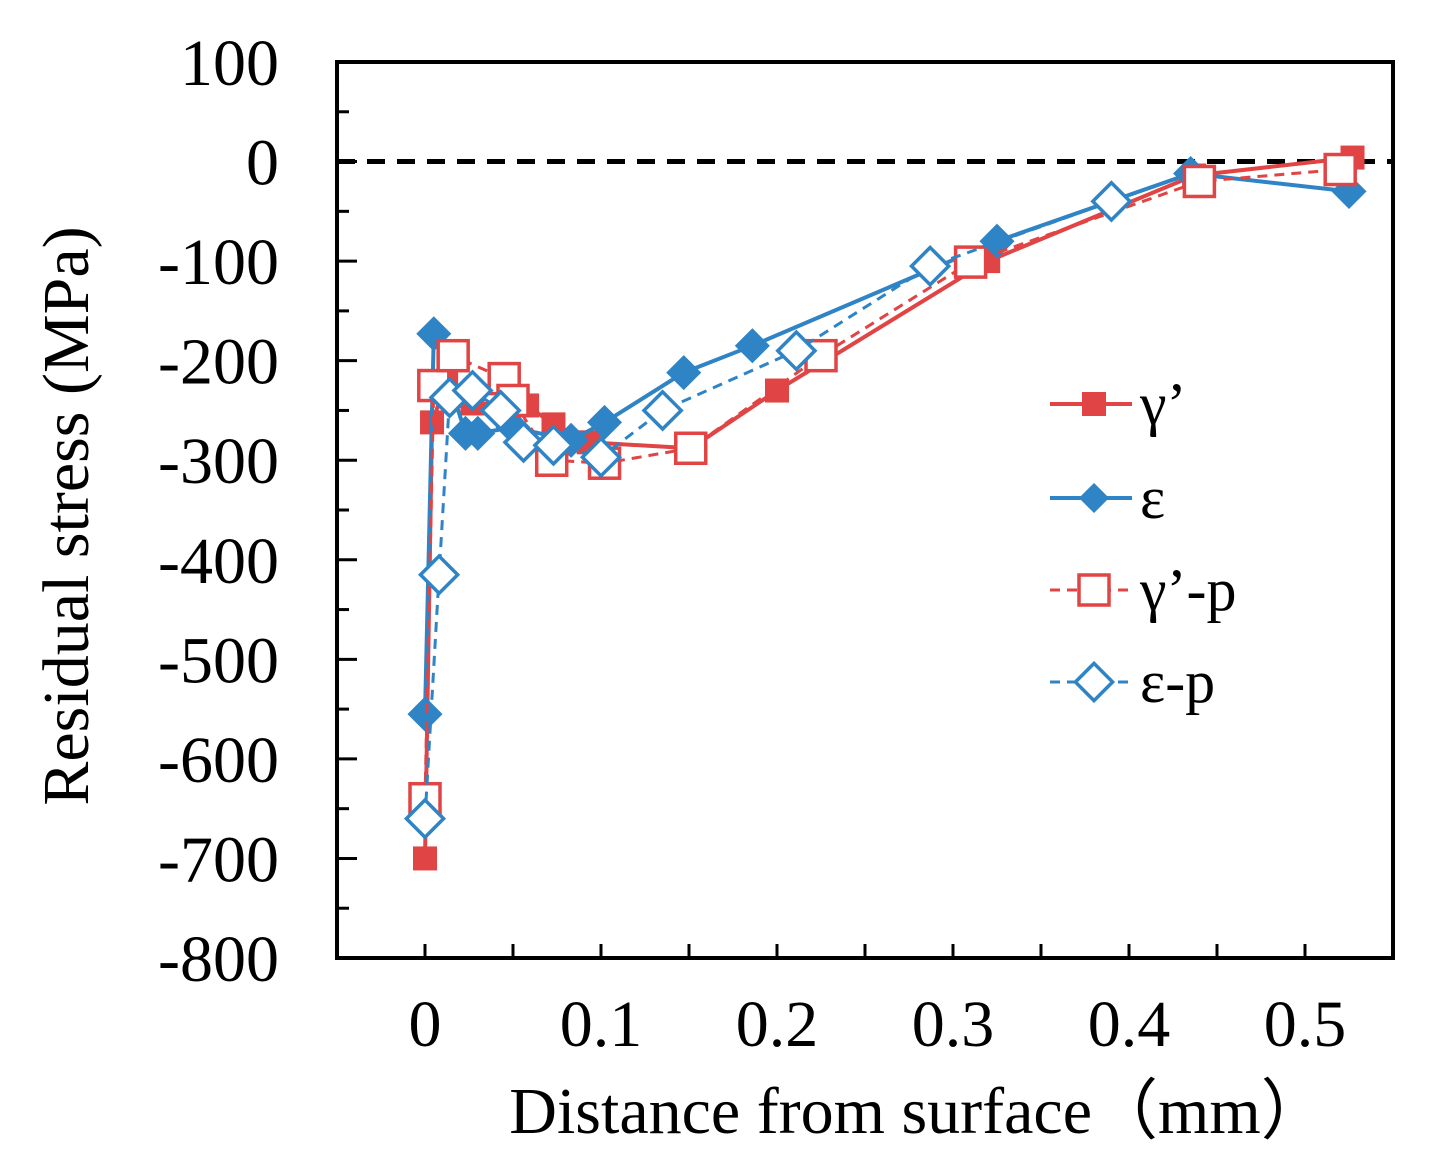 Image resolution: width=1453 pixels, height=1158 pixels. I want to click on x-tick-label: 0.4, so click(1129, 1024).